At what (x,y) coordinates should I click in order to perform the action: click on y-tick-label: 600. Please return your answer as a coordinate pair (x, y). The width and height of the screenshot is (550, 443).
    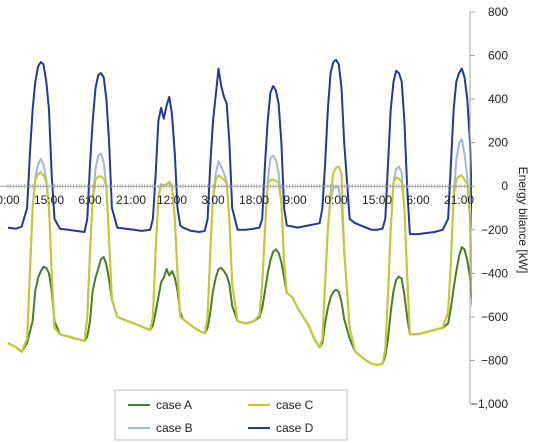
    Looking at the image, I should click on (498, 56).